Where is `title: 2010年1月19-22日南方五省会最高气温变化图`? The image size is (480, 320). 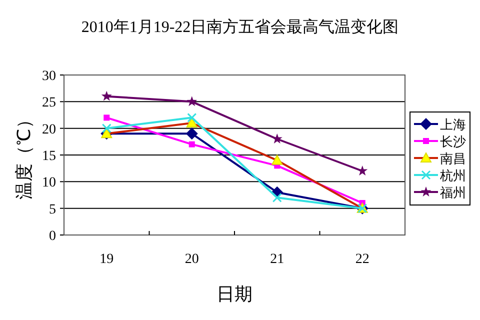 title: 2010年1月19-22日南方五省会最高气温变化图 is located at coordinates (240, 27).